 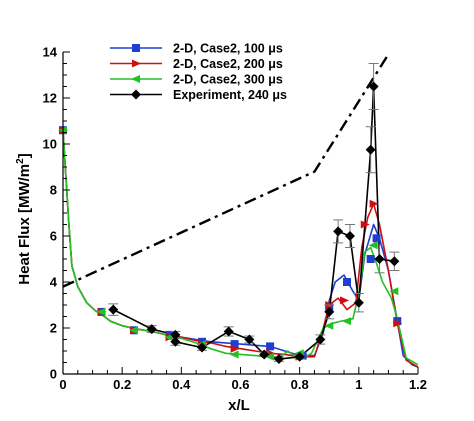 I want to click on x-tick-label-1: 0, so click(x=62, y=384).